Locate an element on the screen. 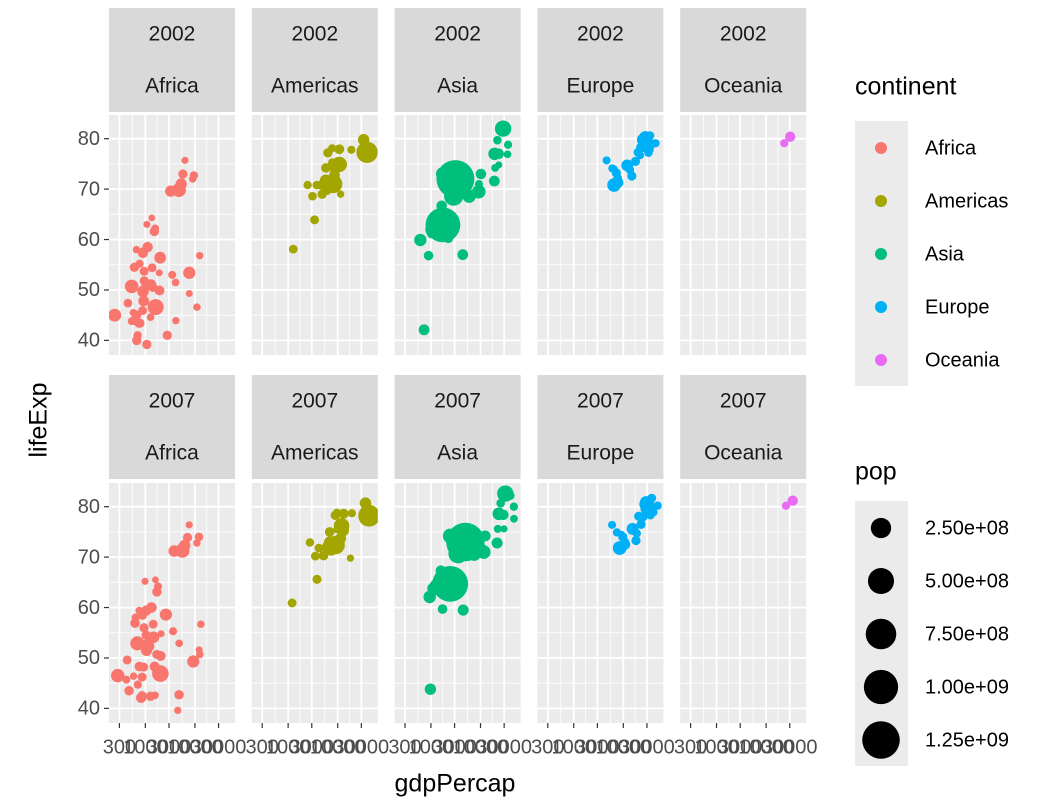  size-legend-label: 2.50e+08 is located at coordinates (967, 528).